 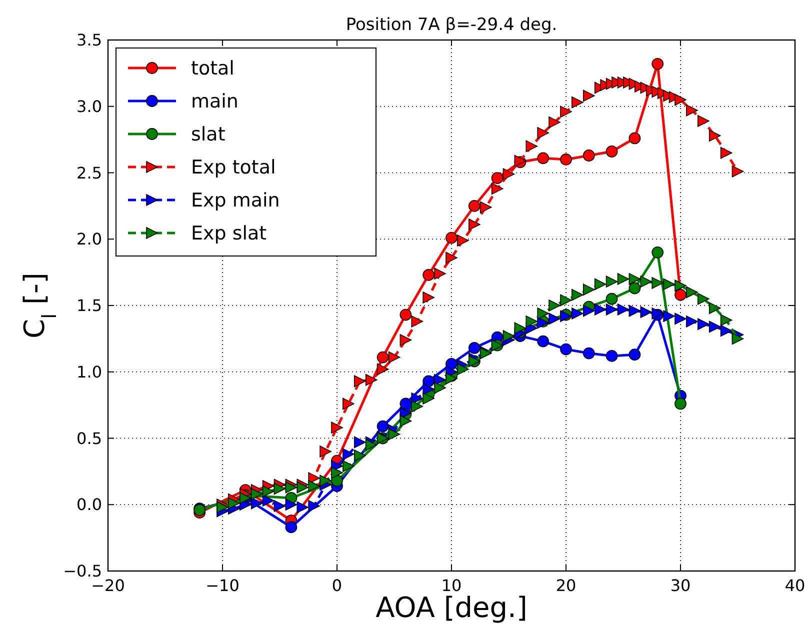 I want to click on y-tick-label: 2.0, so click(x=89, y=239).